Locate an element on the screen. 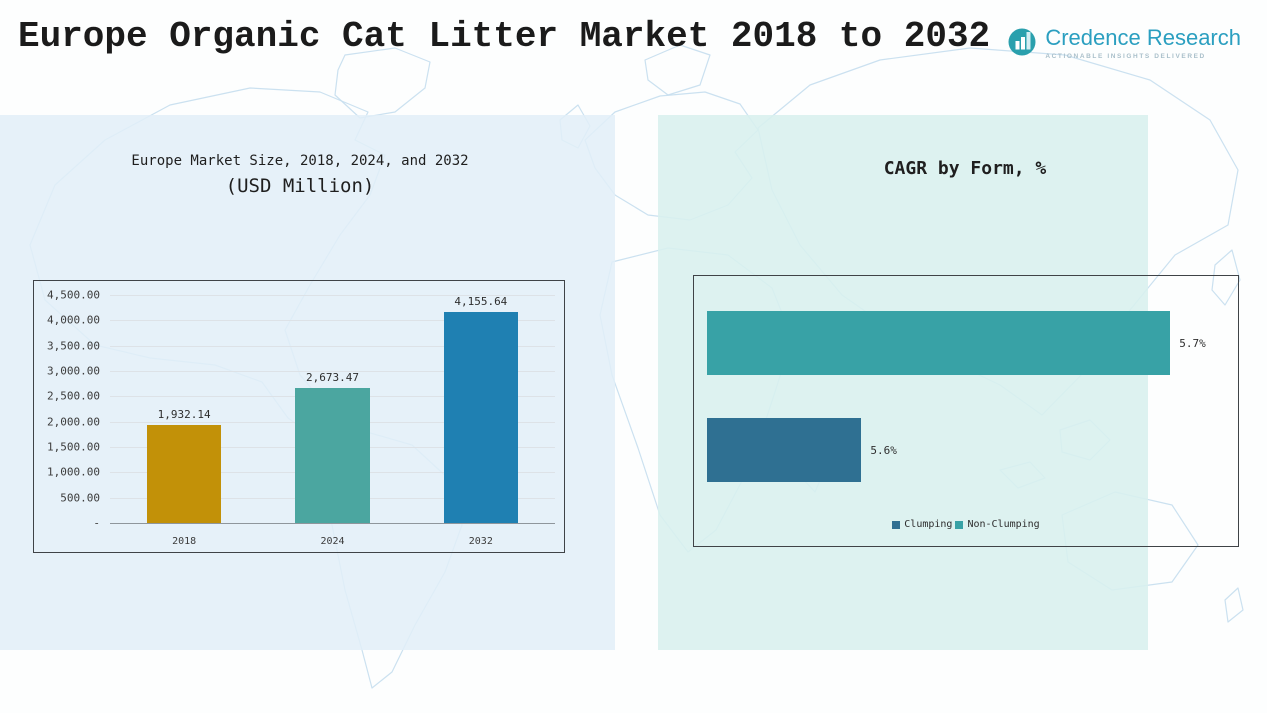  x-axis-line is located at coordinates (332, 523).